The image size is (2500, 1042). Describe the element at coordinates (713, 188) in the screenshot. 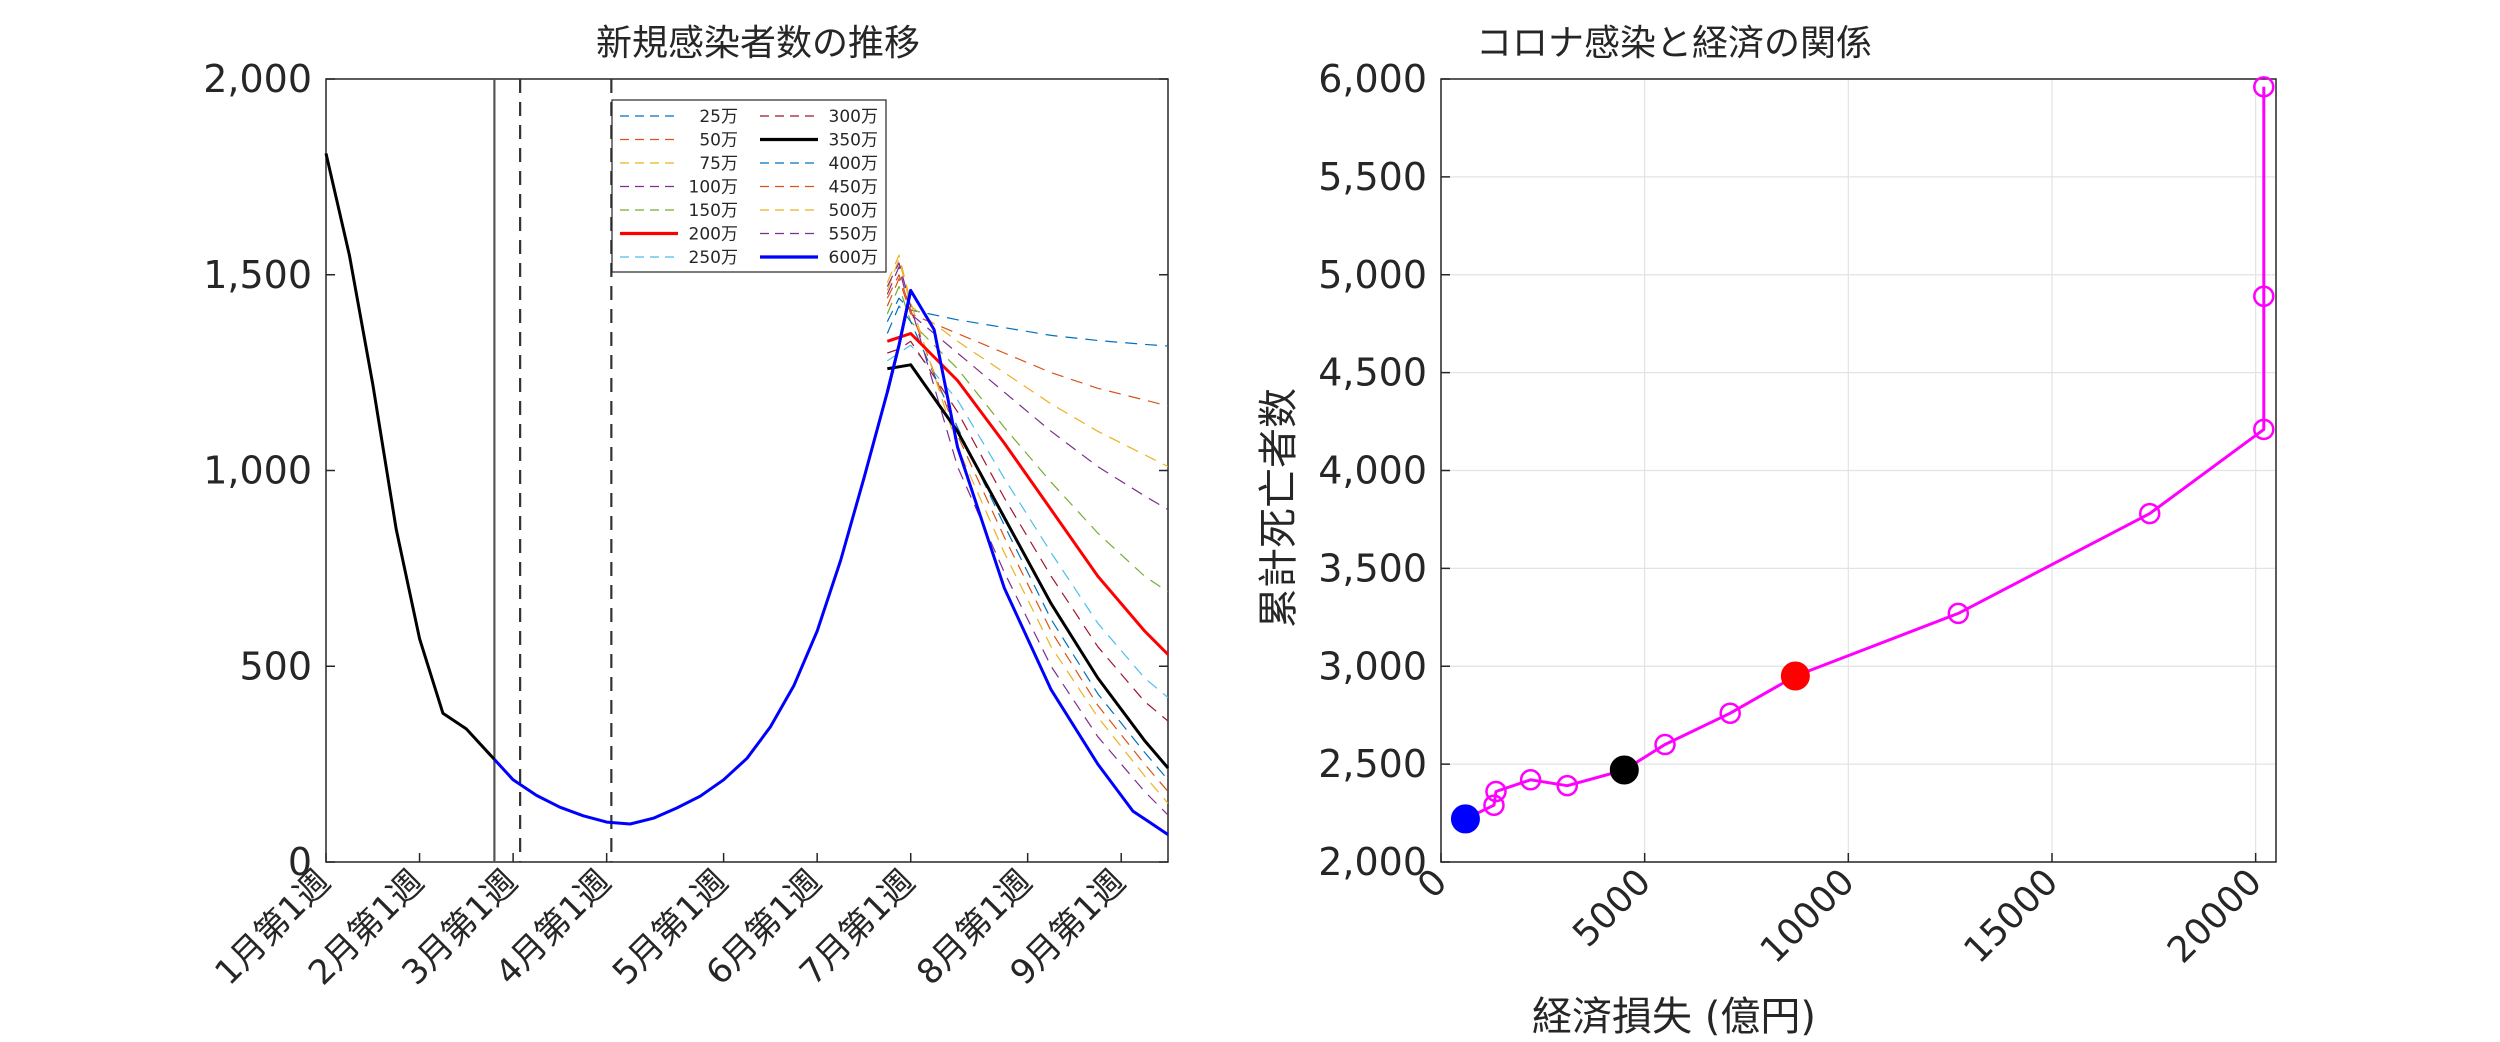

I see `legend-label: 100万` at that location.